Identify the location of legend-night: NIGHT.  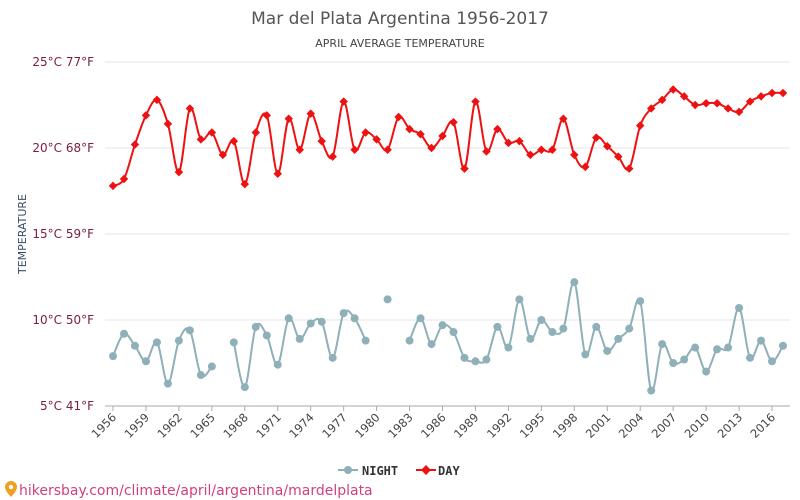
(368, 471).